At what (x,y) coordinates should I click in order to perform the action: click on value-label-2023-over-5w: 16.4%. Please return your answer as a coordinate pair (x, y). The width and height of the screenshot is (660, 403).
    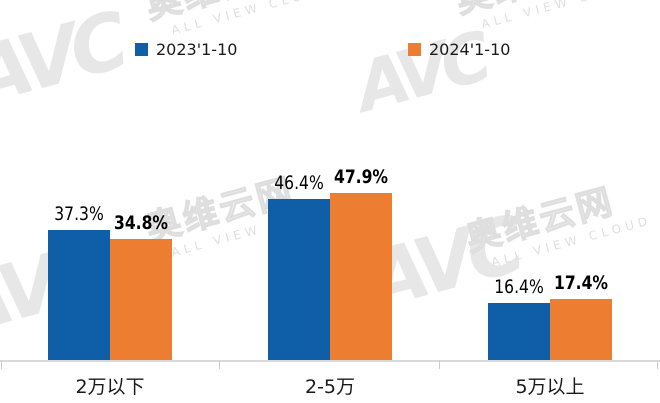
    Looking at the image, I should click on (519, 286).